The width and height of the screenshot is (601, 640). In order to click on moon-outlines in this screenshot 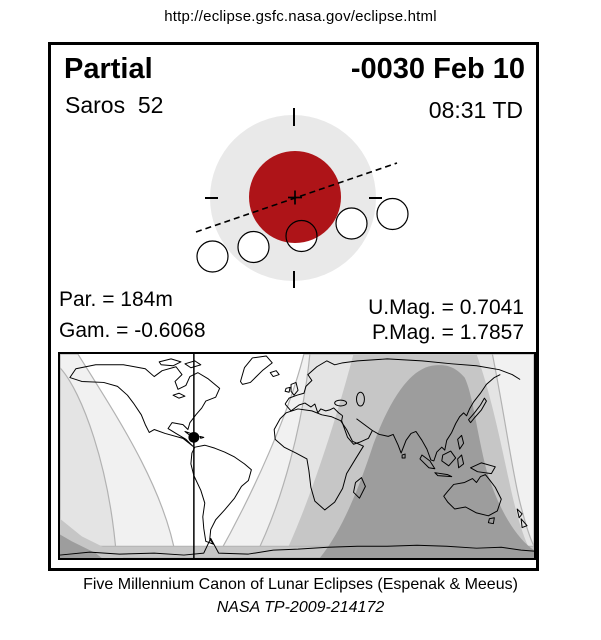, I will do `click(302, 235)`.